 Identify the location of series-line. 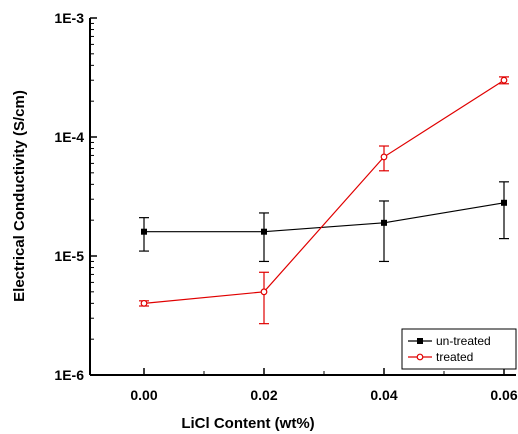
(324, 217).